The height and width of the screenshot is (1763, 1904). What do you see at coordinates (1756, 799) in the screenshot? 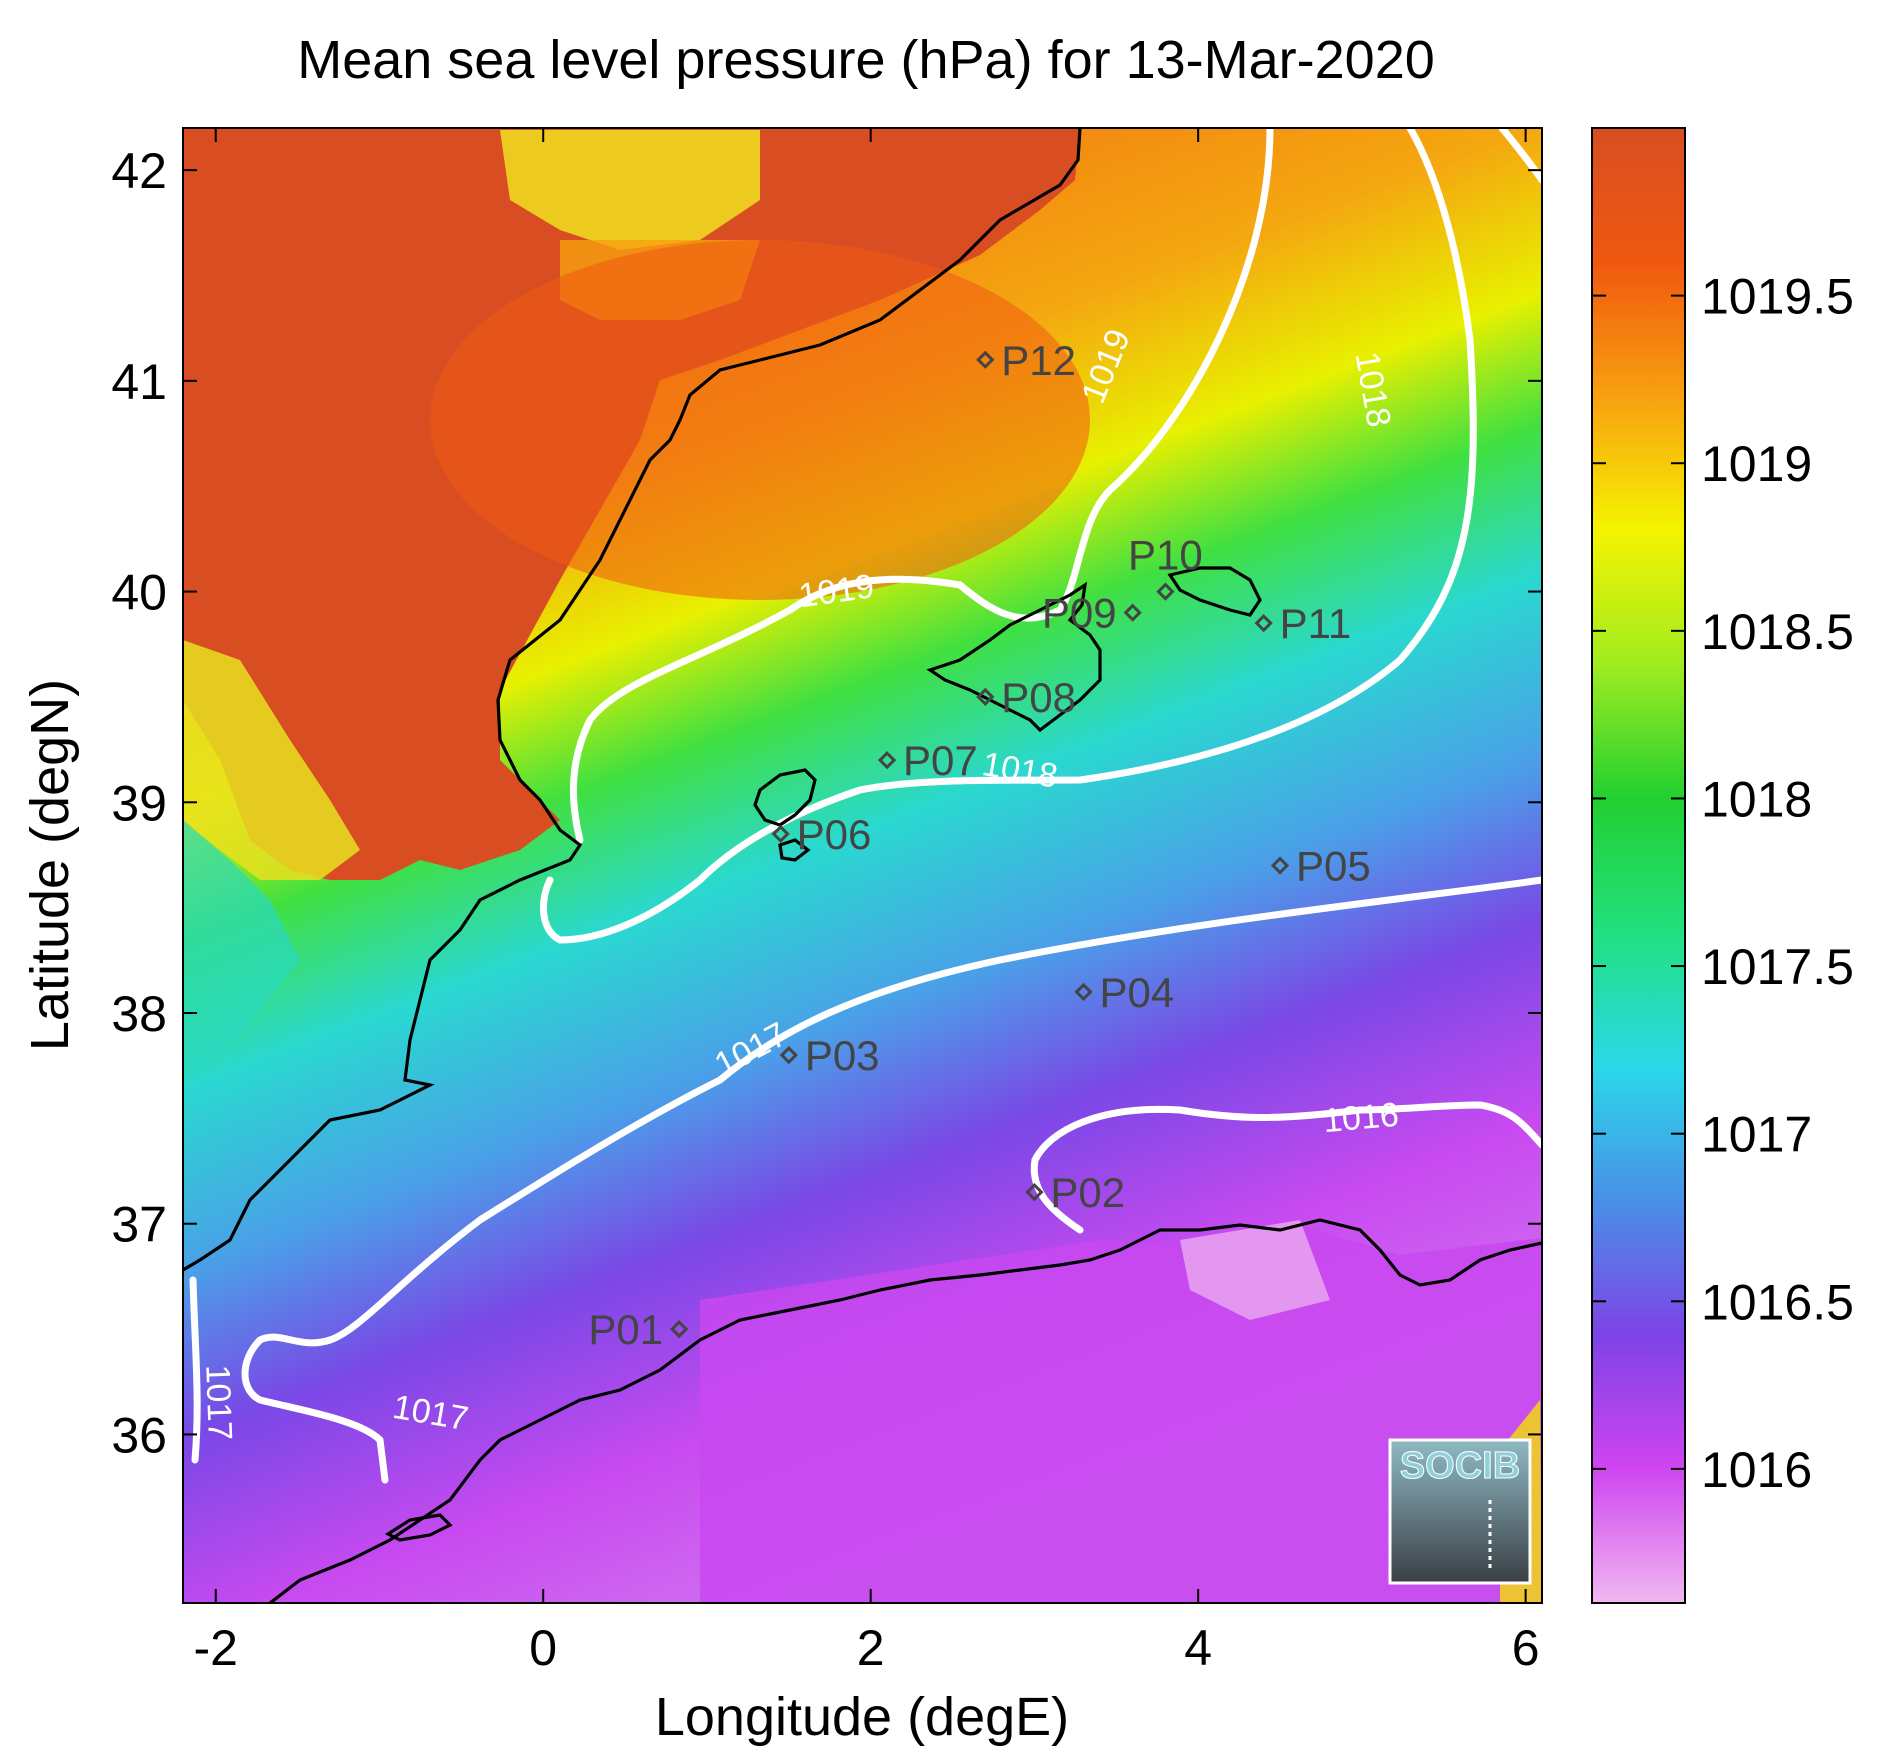
I see `colorbar-tick-label: 1018` at bounding box center [1756, 799].